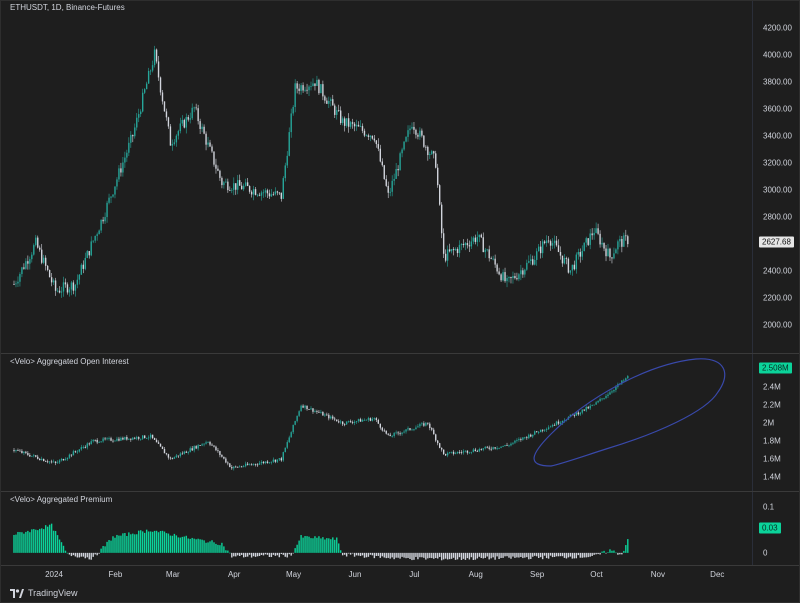 Image resolution: width=800 pixels, height=603 pixels. Describe the element at coordinates (769, 507) in the screenshot. I see `axis-tick-label: 0.1` at that location.